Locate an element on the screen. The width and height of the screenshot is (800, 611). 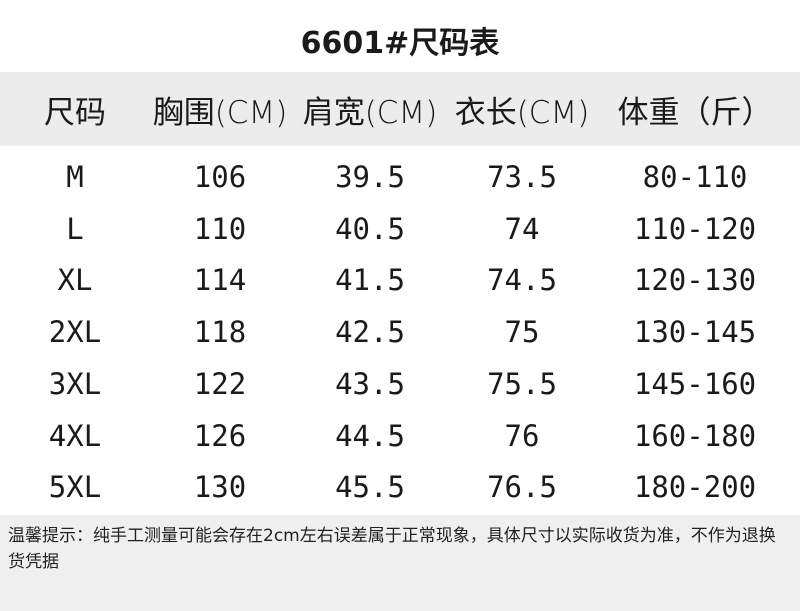
cell-shoulder: 43.5 is located at coordinates (370, 383).